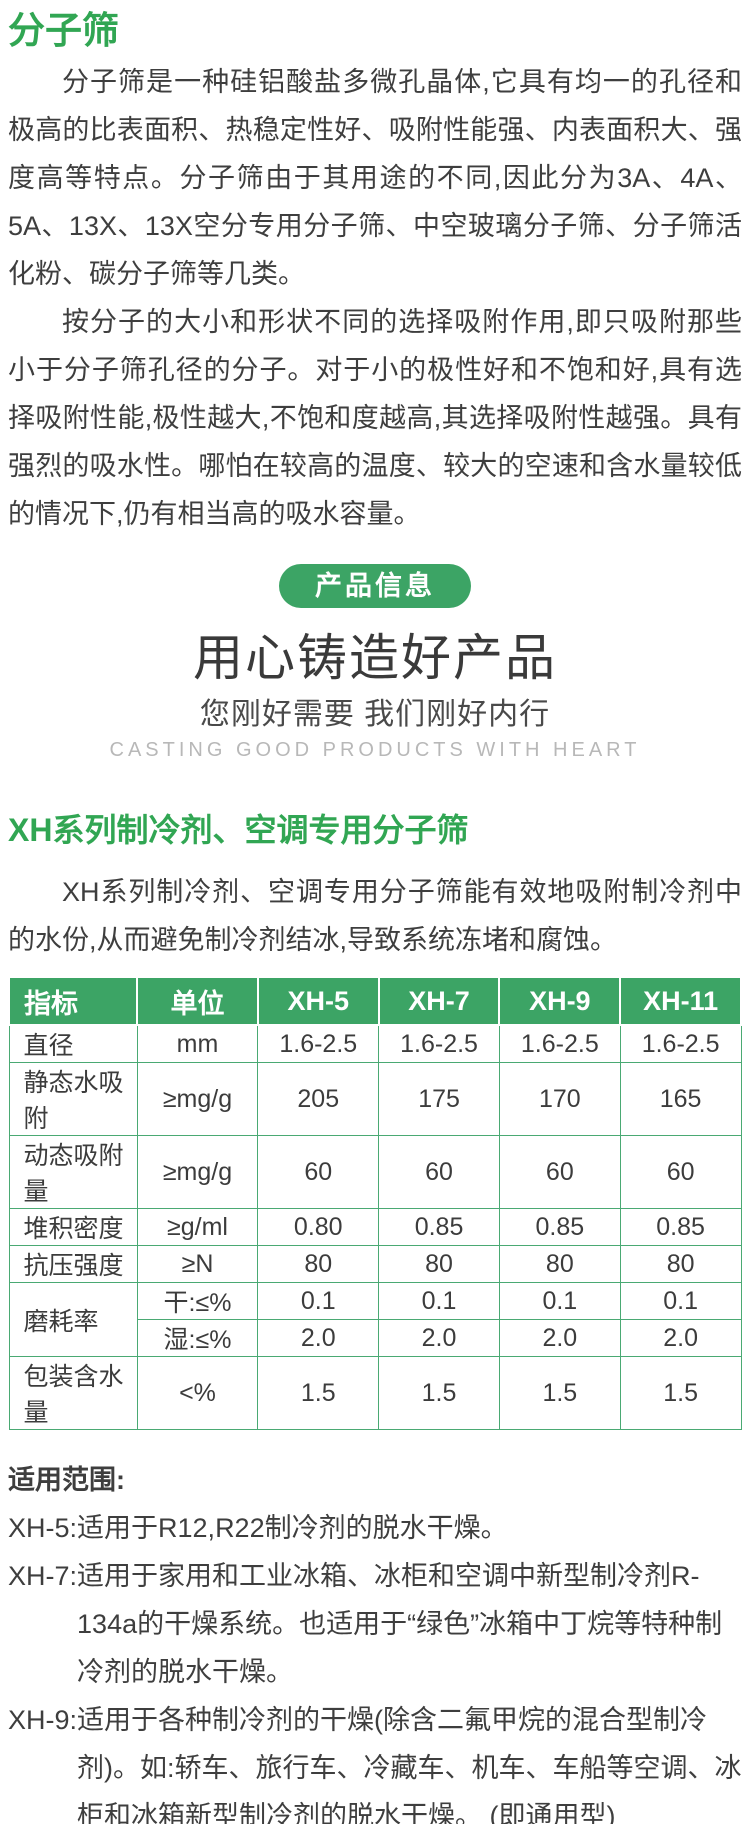  Describe the element at coordinates (439, 1001) in the screenshot. I see `spec-column-header: XH-7` at that location.